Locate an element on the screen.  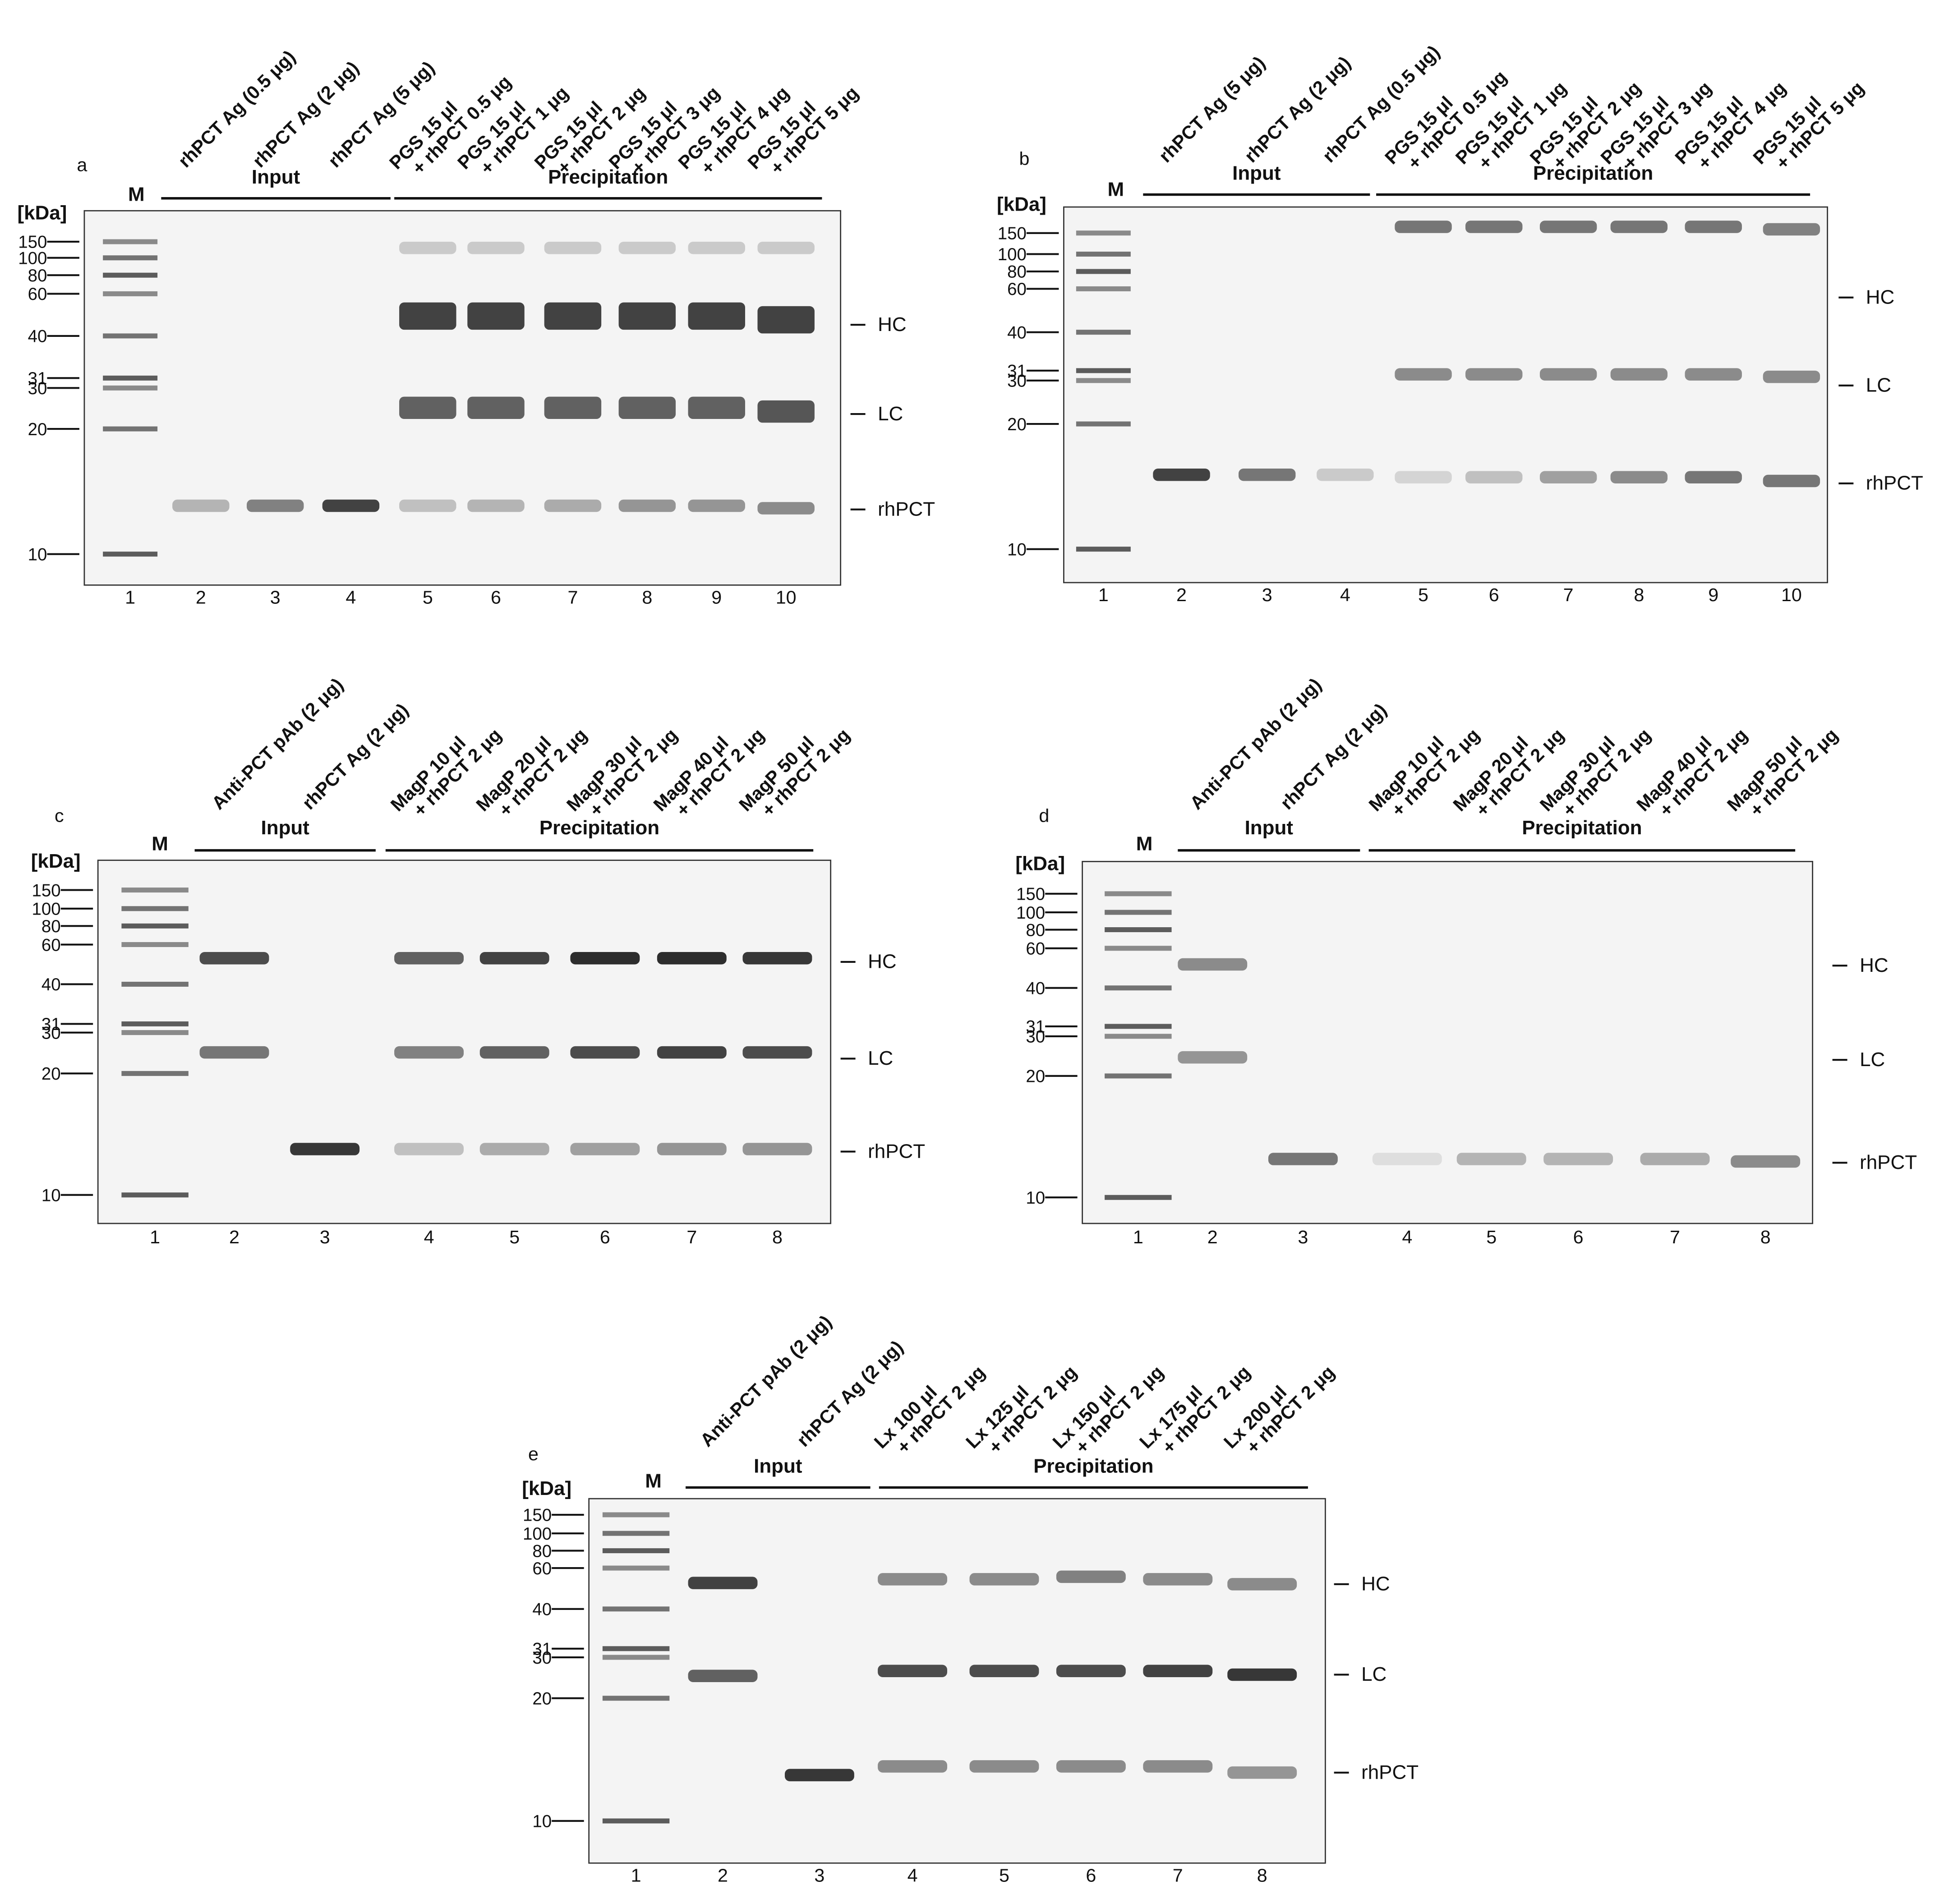
group-label: Input is located at coordinates (1256, 173).